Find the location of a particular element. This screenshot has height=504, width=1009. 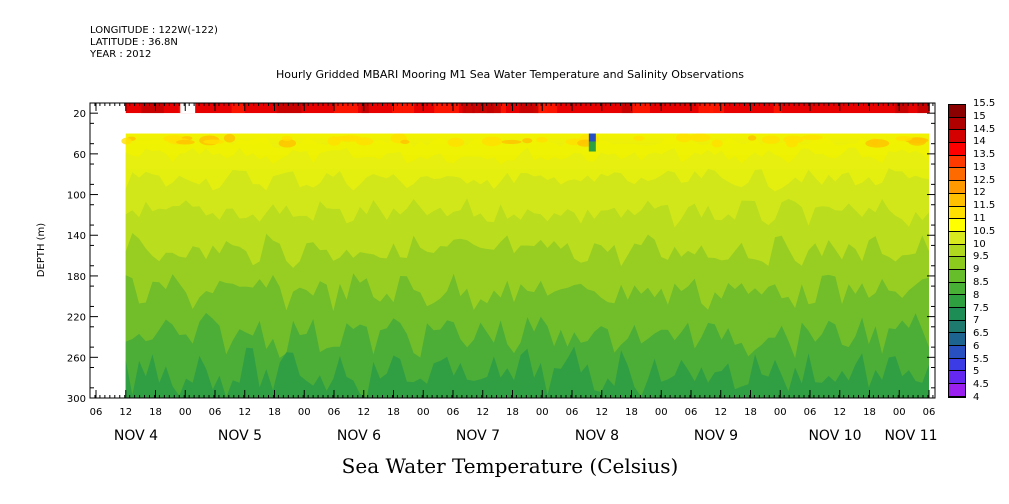

colorbar is located at coordinates (957, 251).